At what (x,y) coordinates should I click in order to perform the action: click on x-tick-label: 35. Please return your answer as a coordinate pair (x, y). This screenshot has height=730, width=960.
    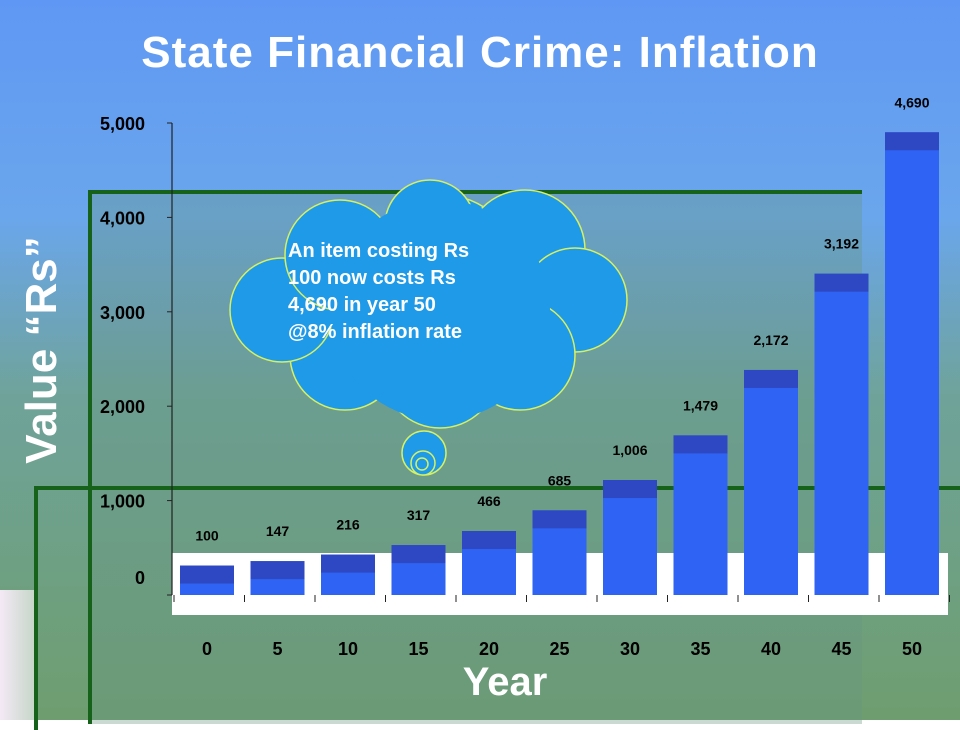
    Looking at the image, I should click on (700, 649).